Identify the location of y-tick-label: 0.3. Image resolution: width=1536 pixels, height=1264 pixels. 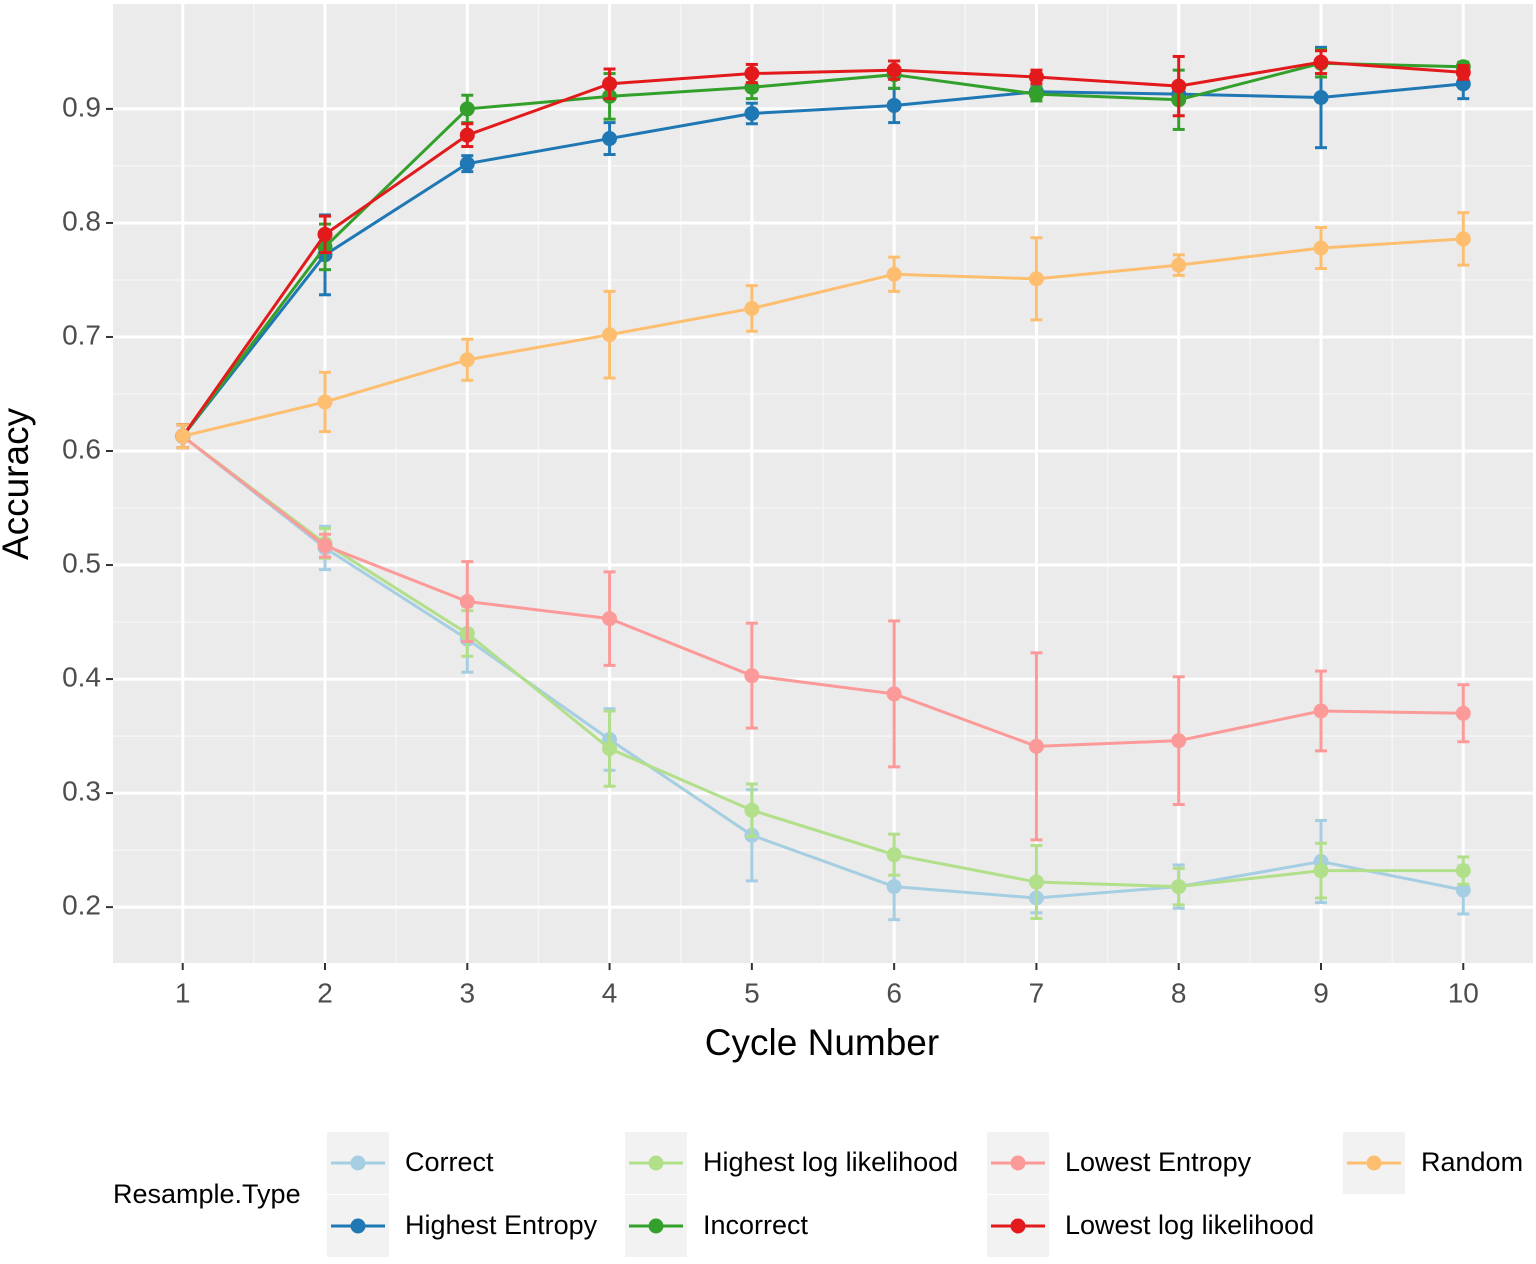
(81, 790).